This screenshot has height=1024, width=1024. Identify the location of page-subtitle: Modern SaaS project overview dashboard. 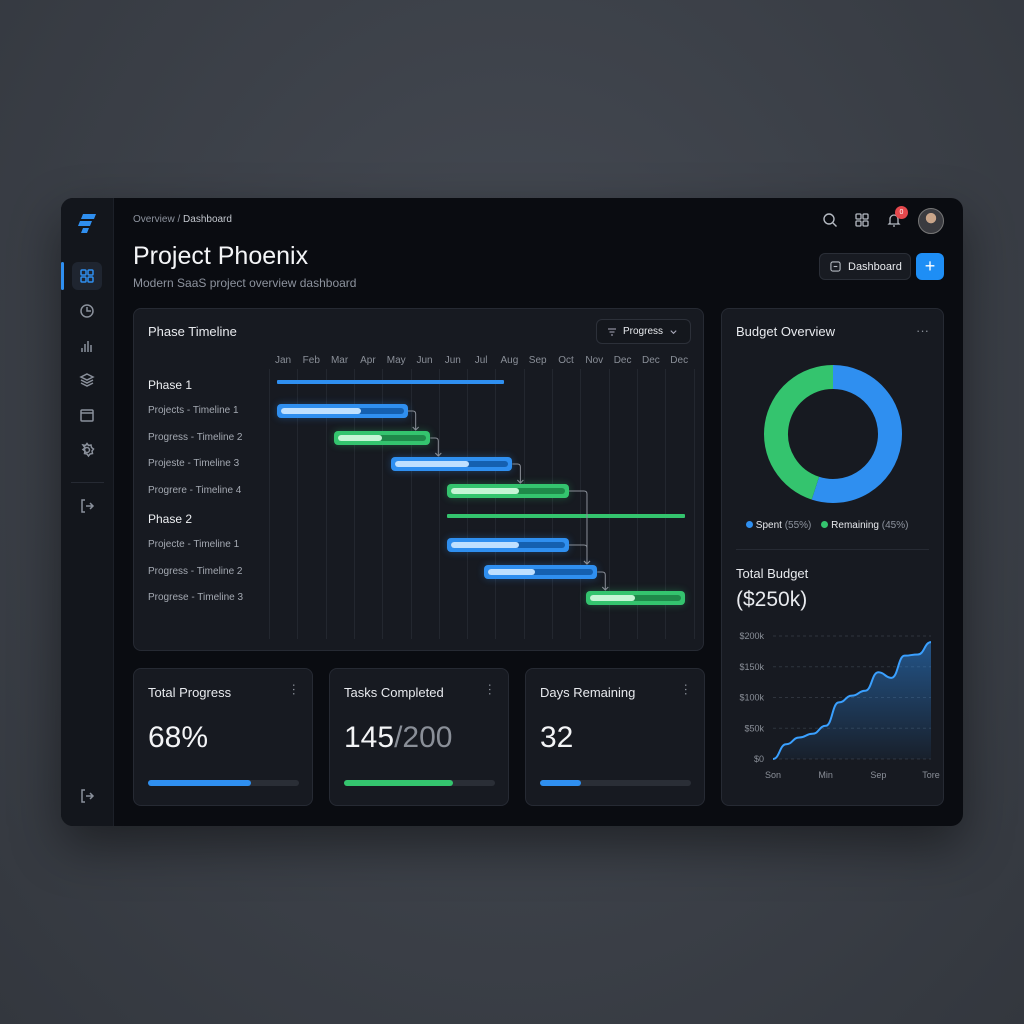
(245, 283).